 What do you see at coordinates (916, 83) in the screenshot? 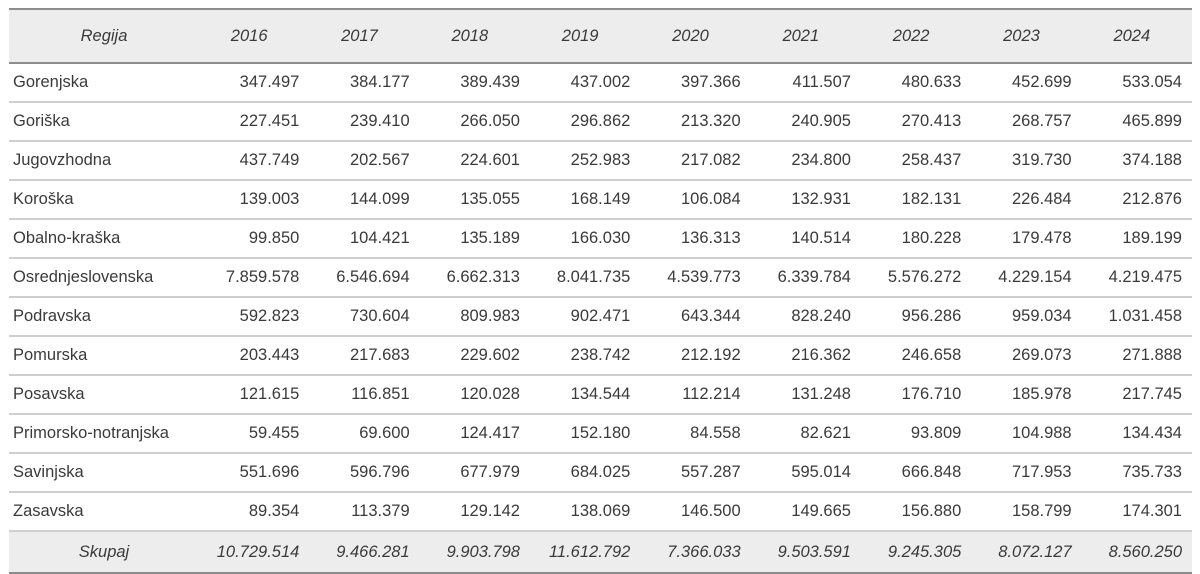
I see `value-cell: 480.633` at bounding box center [916, 83].